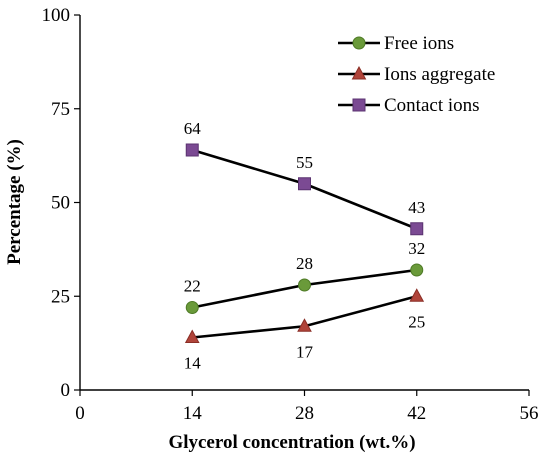  What do you see at coordinates (60, 296) in the screenshot?
I see `y-tick-label: 25` at bounding box center [60, 296].